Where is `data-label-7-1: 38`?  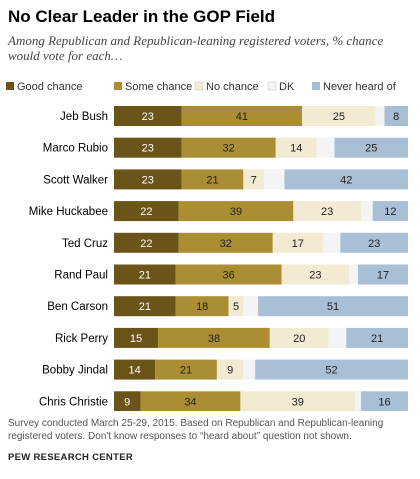
data-label-7-1: 38 is located at coordinates (214, 339).